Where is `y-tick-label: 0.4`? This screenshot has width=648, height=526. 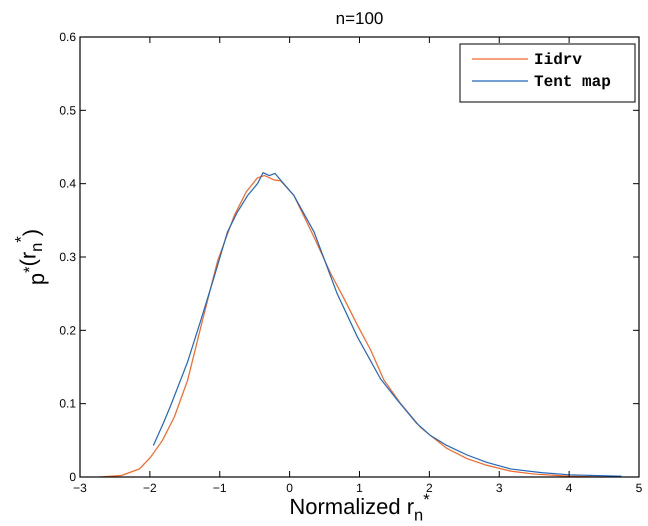 y-tick-label: 0.4 is located at coordinates (67, 183).